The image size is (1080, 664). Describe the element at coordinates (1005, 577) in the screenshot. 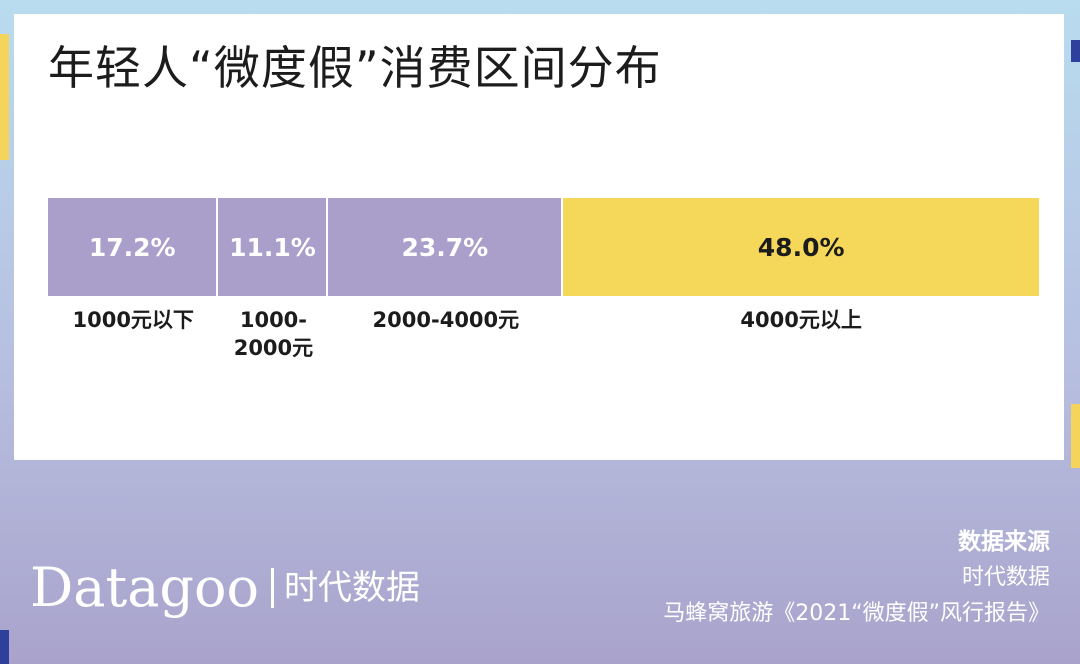

I see `source-publisher: 时代数据` at that location.